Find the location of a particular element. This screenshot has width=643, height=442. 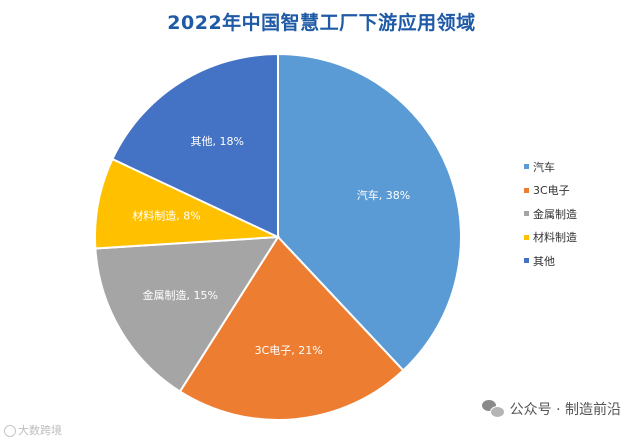

slice-label-0: 汽车, 38% is located at coordinates (383, 195).